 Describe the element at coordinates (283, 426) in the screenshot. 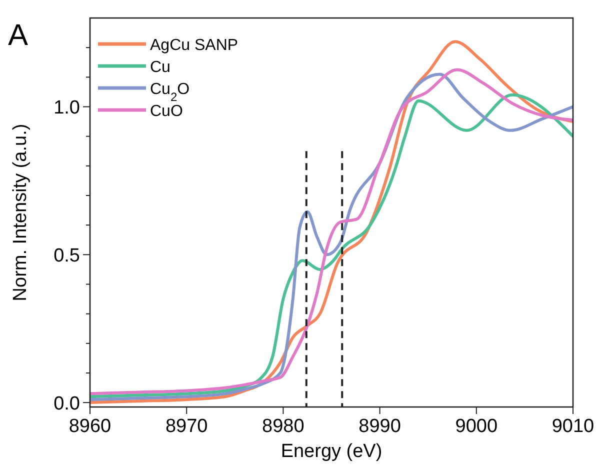

I see `x-tick-label: 8980` at that location.